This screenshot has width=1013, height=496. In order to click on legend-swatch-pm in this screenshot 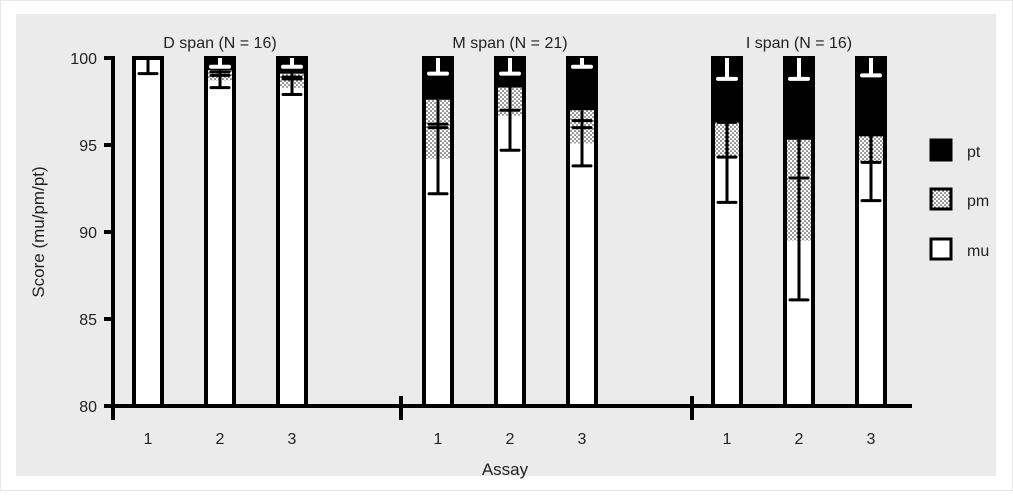, I will do `click(941, 199)`.